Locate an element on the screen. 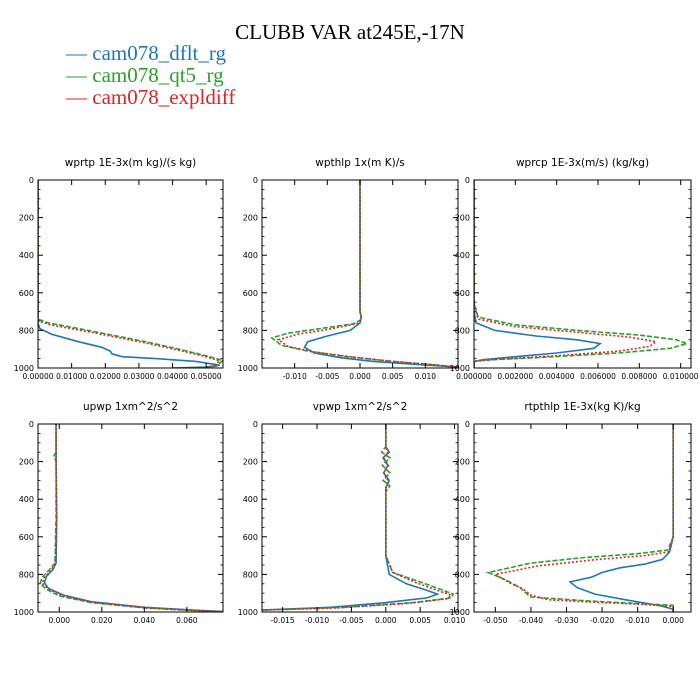  x-tick-label: 0.006000 is located at coordinates (598, 376).